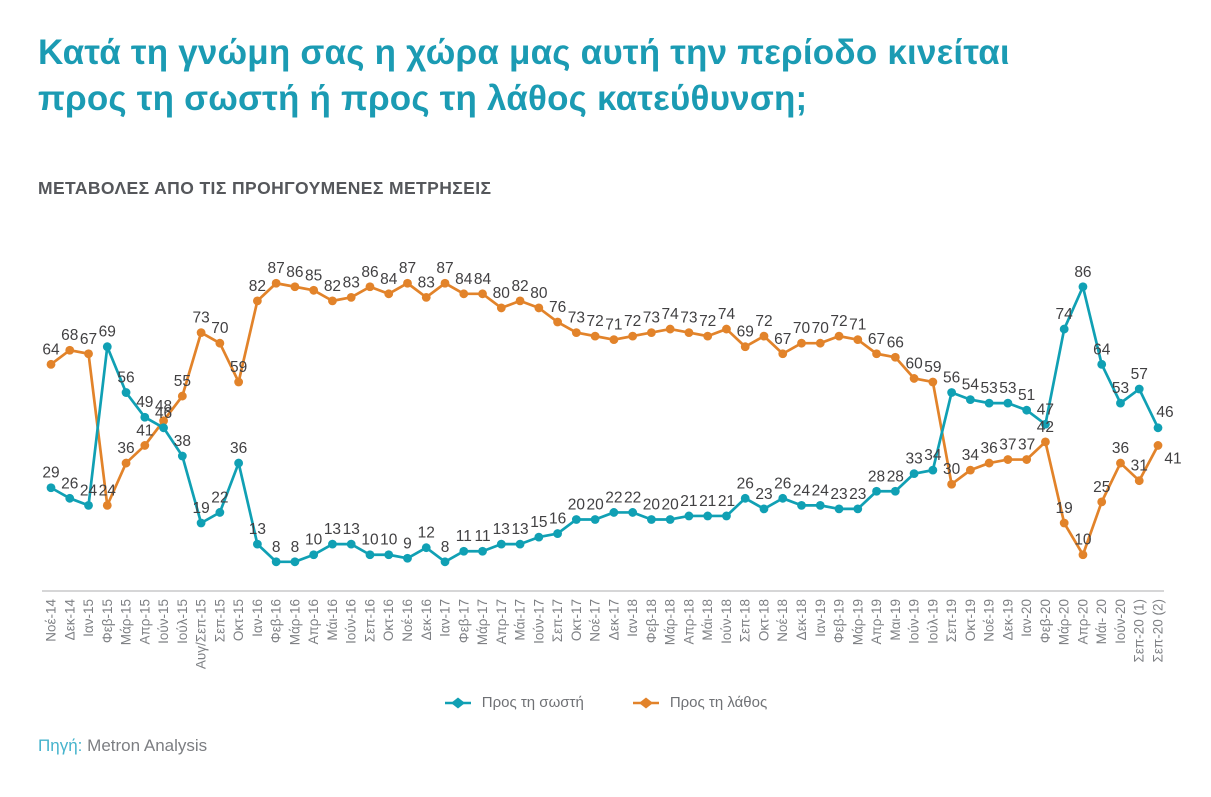 The width and height of the screenshot is (1211, 797). What do you see at coordinates (69, 335) in the screenshot?
I see `value-label: 68` at bounding box center [69, 335].